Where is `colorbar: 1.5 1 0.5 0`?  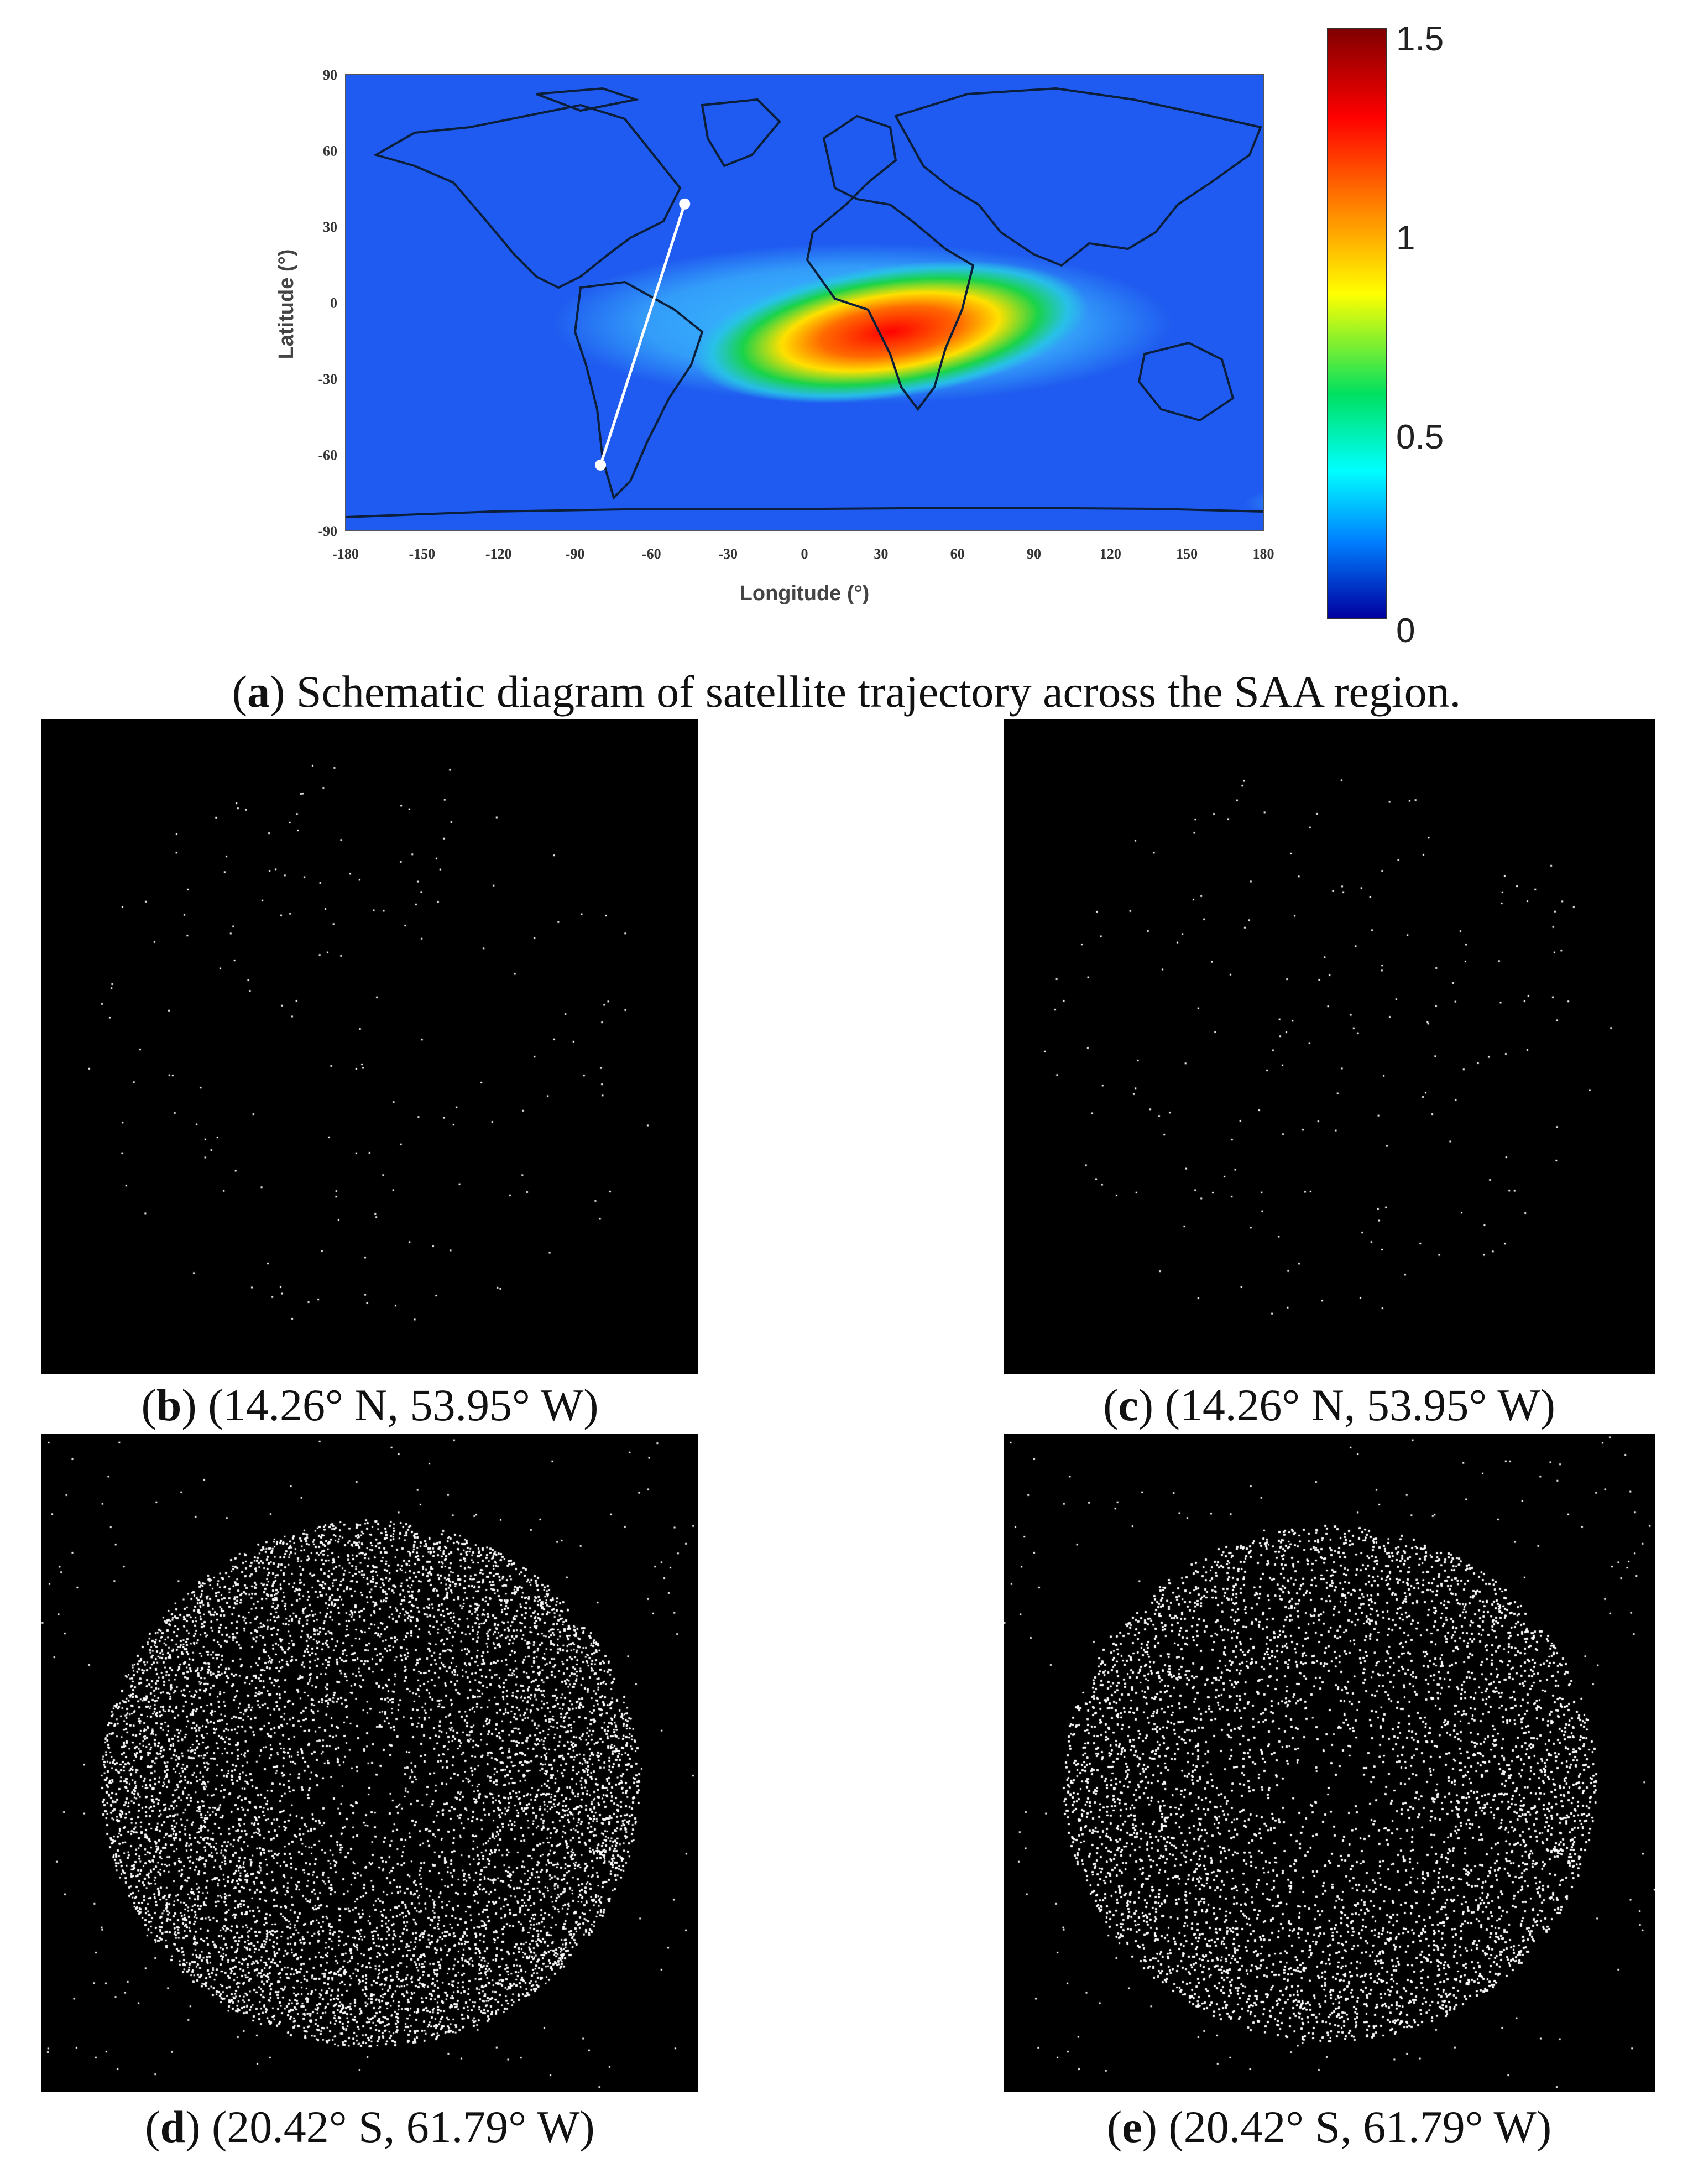
colorbar: 1.5 1 0.5 0 is located at coordinates (1385, 335).